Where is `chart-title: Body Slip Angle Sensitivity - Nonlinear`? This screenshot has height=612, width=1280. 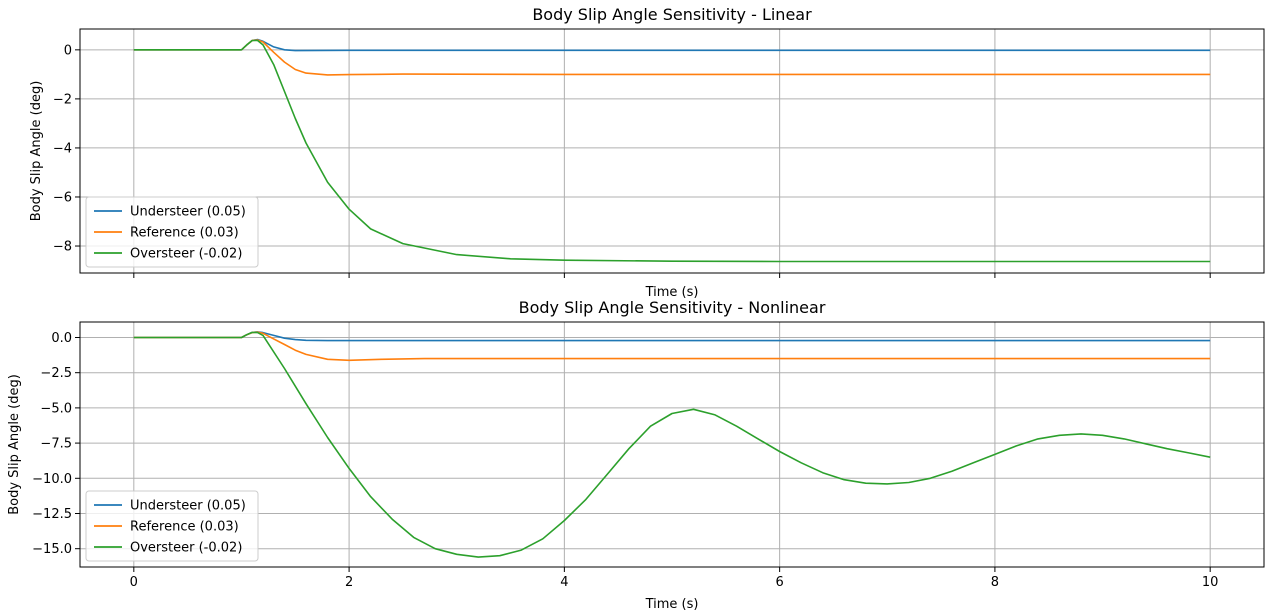
chart-title: Body Slip Angle Sensitivity - Nonlinear is located at coordinates (672, 307).